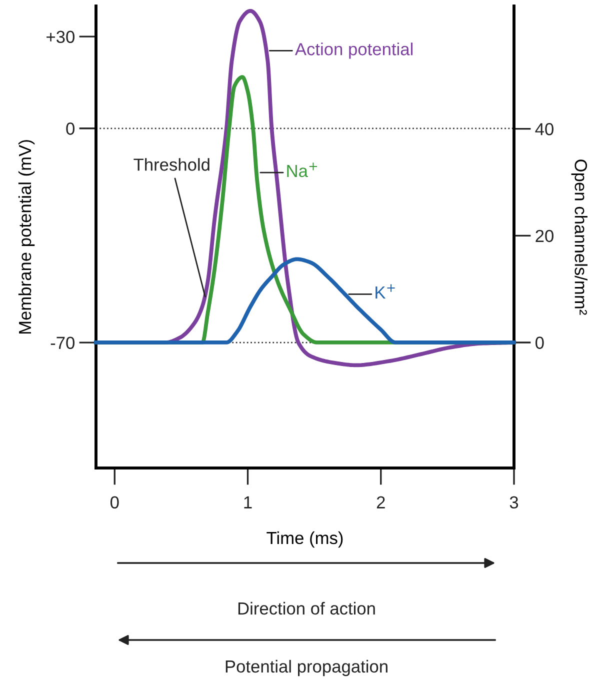 Image resolution: width=597 pixels, height=686 pixels. What do you see at coordinates (380, 502) in the screenshot?
I see `x-tick-label: 2` at bounding box center [380, 502].